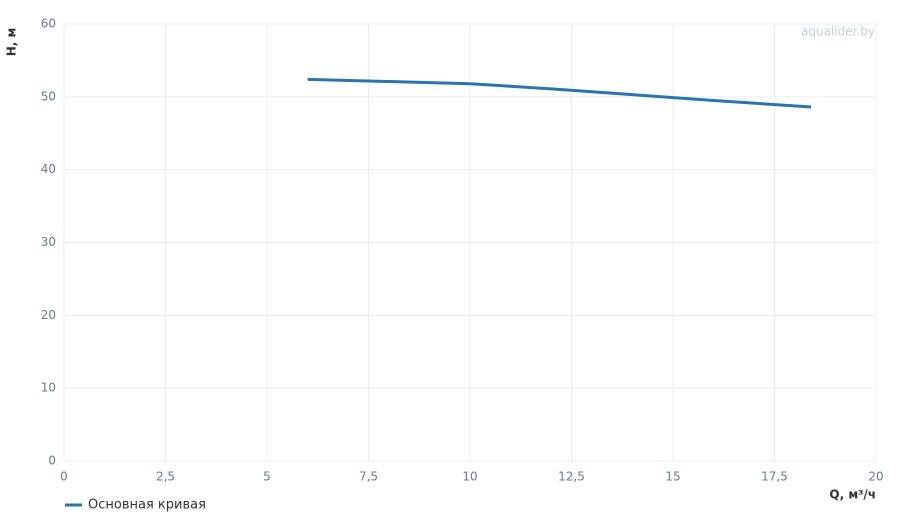 The image size is (900, 520). Describe the element at coordinates (774, 477) in the screenshot. I see `x-tick-label: 17,5` at that location.